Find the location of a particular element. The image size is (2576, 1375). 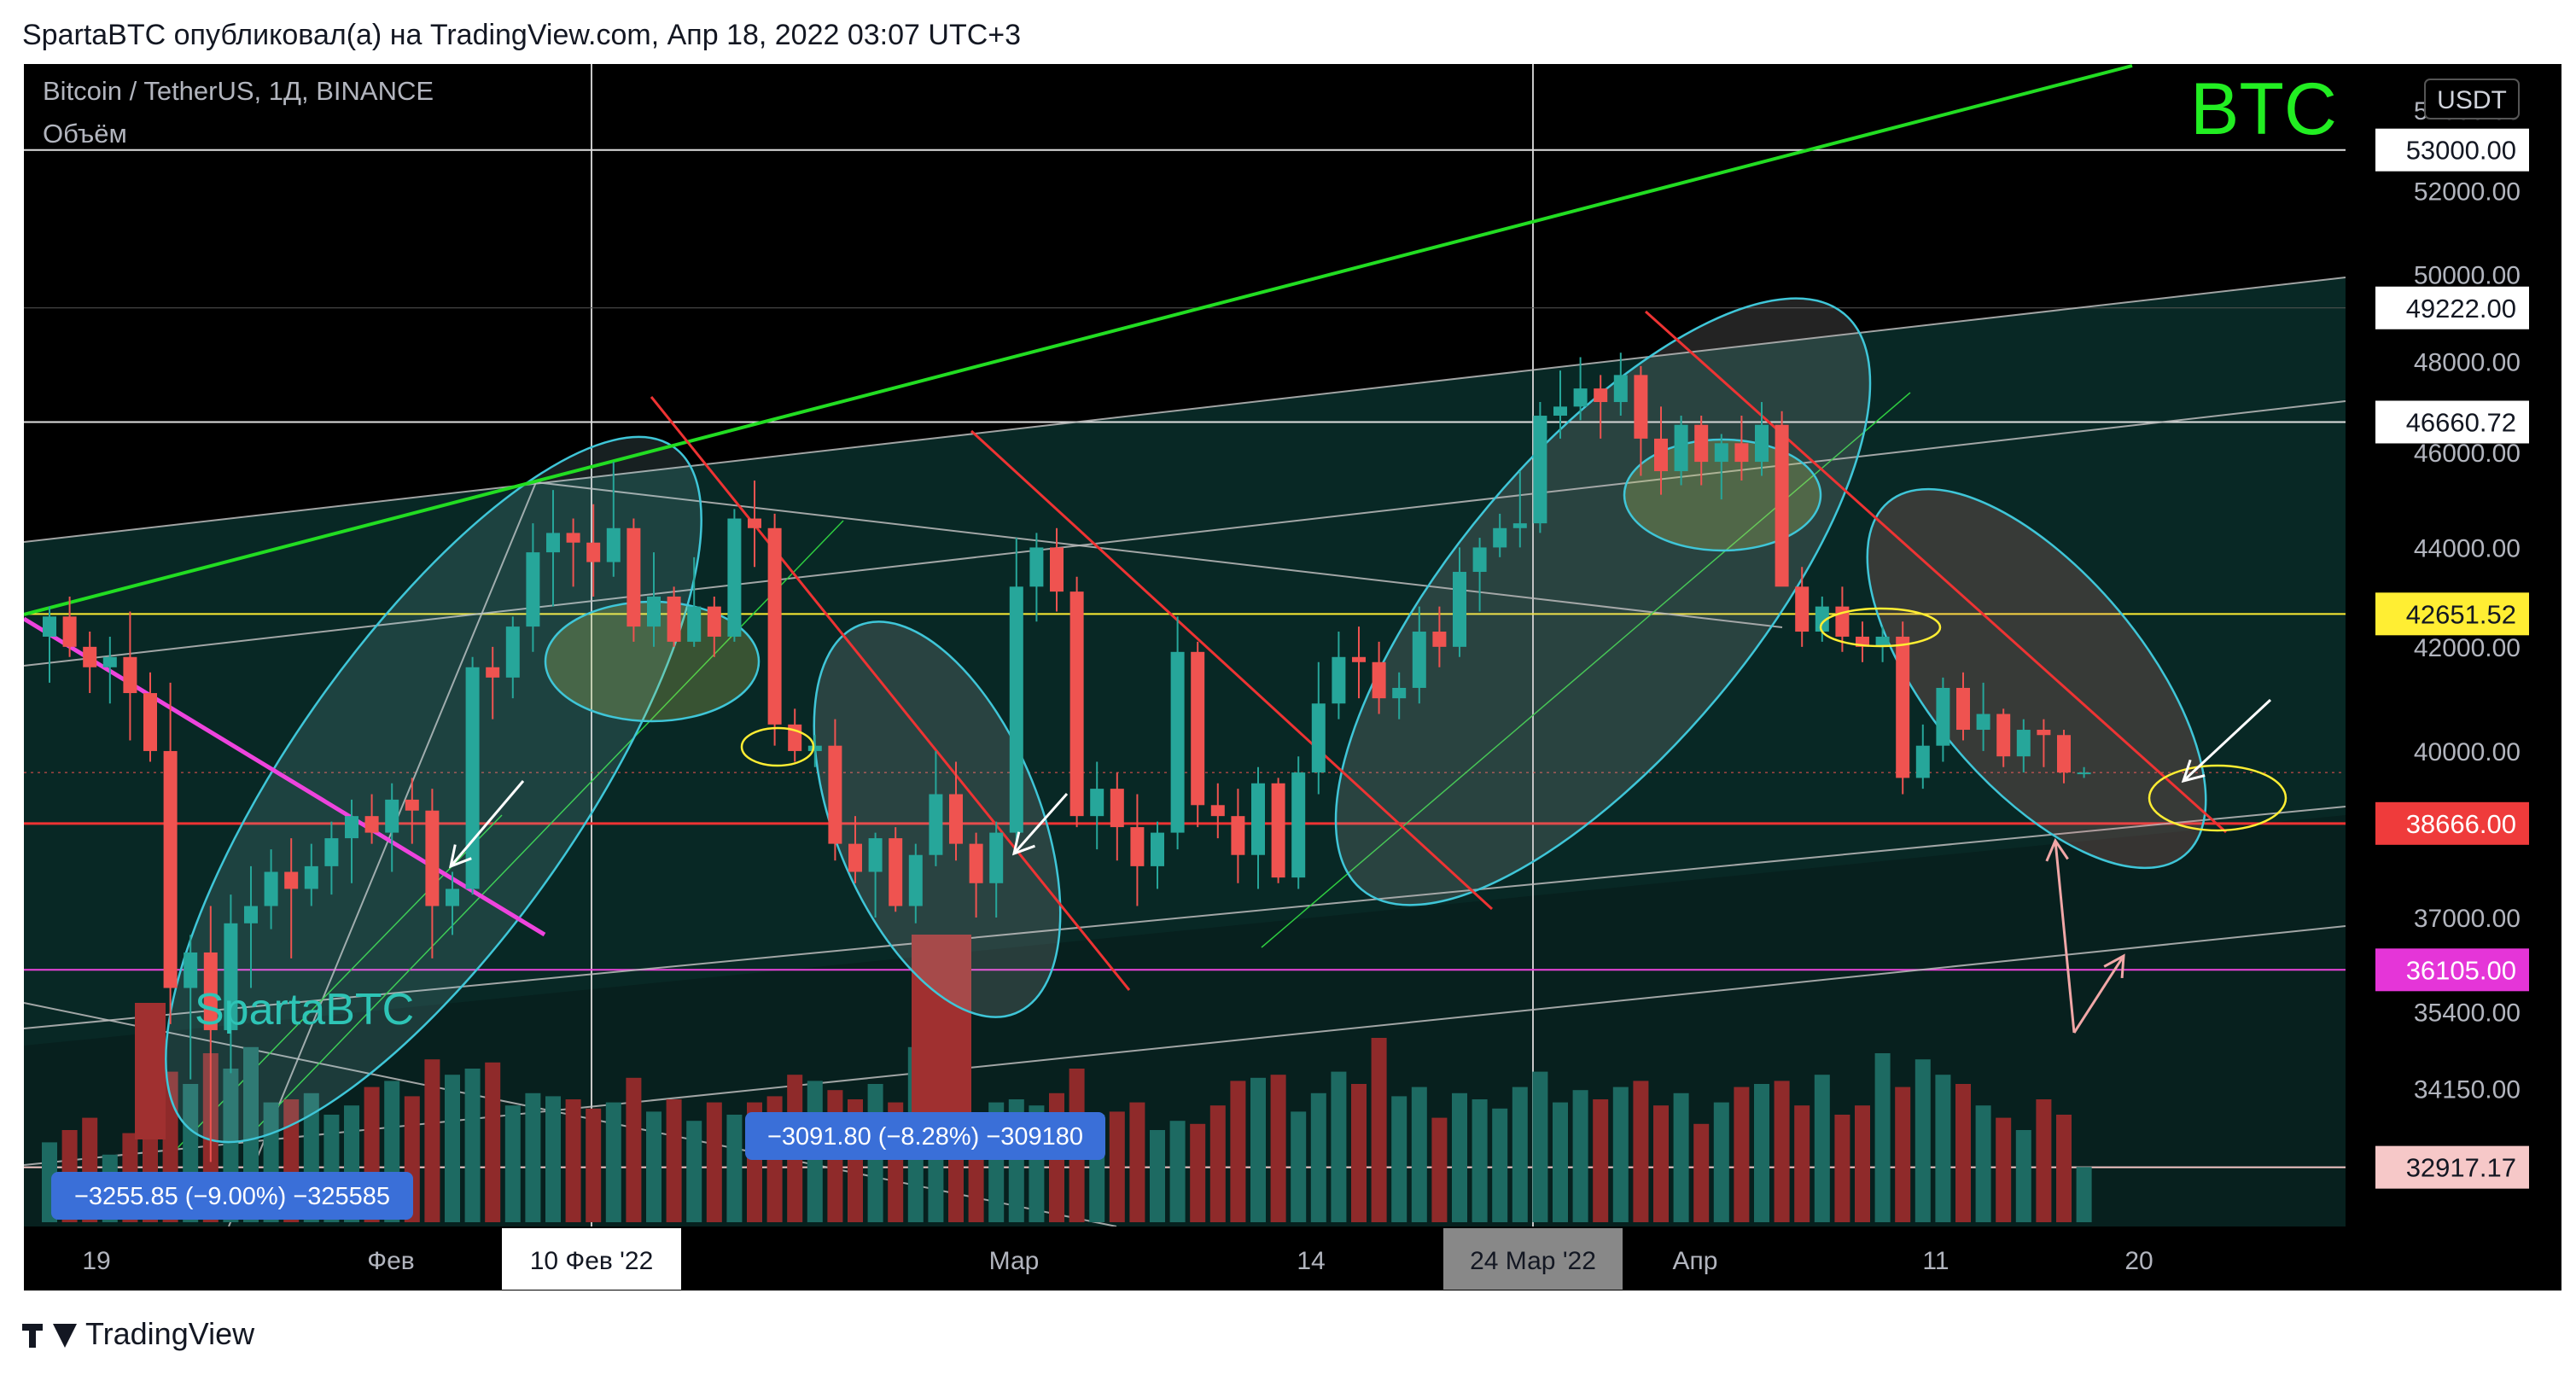

tradingview-footer: TradingView is located at coordinates (138, 1334).